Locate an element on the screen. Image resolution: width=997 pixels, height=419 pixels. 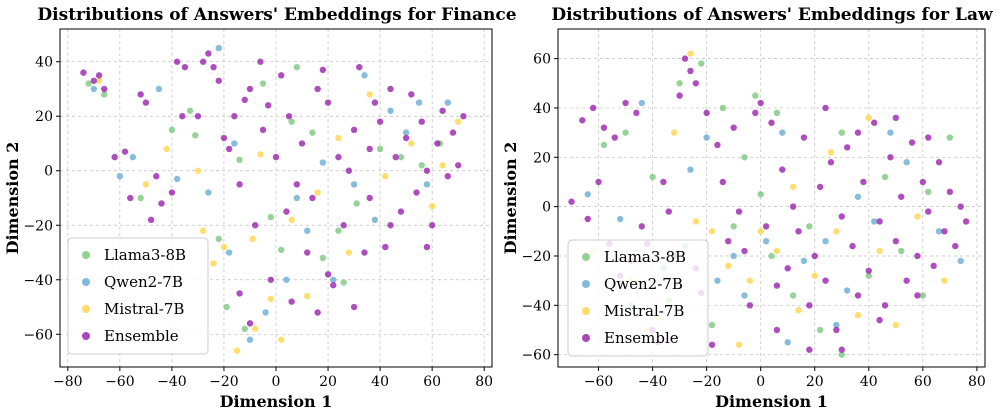
finance-x-tick-label: 0 is located at coordinates (276, 382).